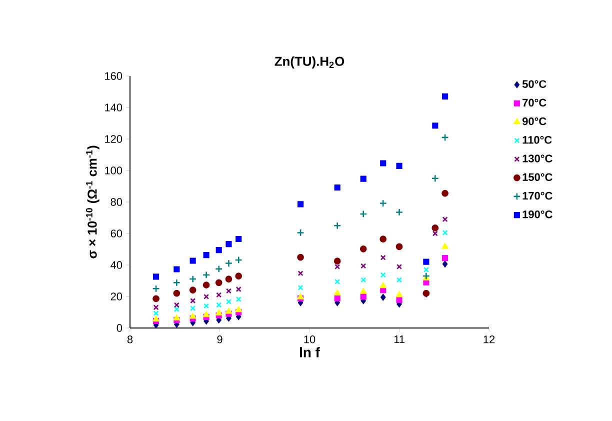  I want to click on y-tick-label: 40, so click(116, 265).